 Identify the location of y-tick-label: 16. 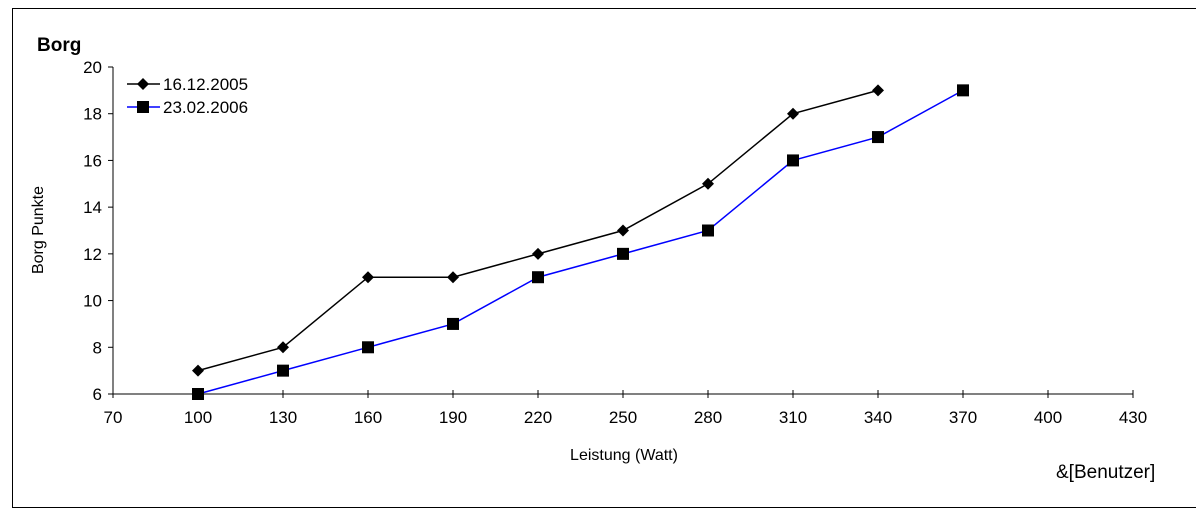
(92, 160).